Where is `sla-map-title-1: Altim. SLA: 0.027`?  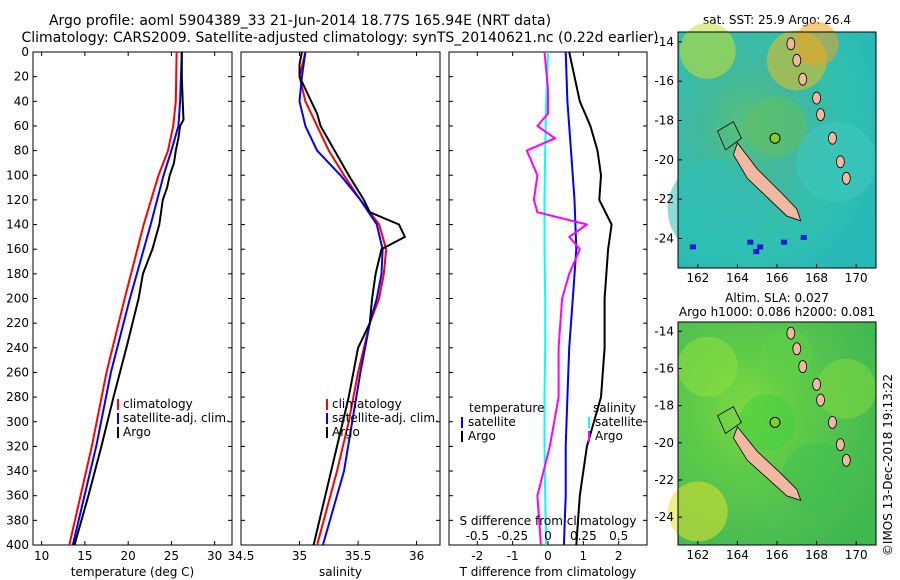
sla-map-title-1: Altim. SLA: 0.027 is located at coordinates (777, 298).